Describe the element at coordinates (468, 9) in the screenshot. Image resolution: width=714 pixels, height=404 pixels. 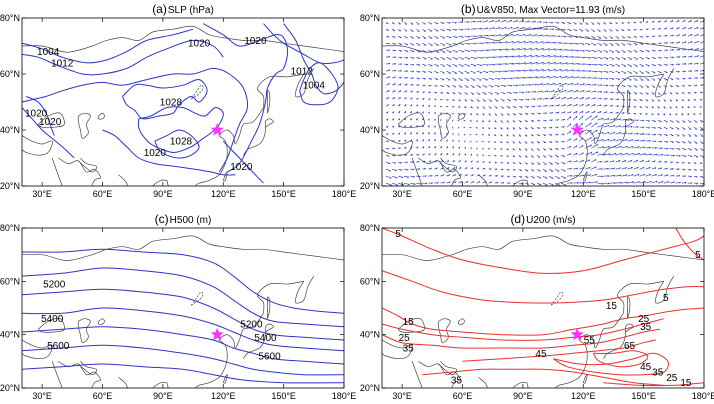
I see `panel-label: (b)` at that location.